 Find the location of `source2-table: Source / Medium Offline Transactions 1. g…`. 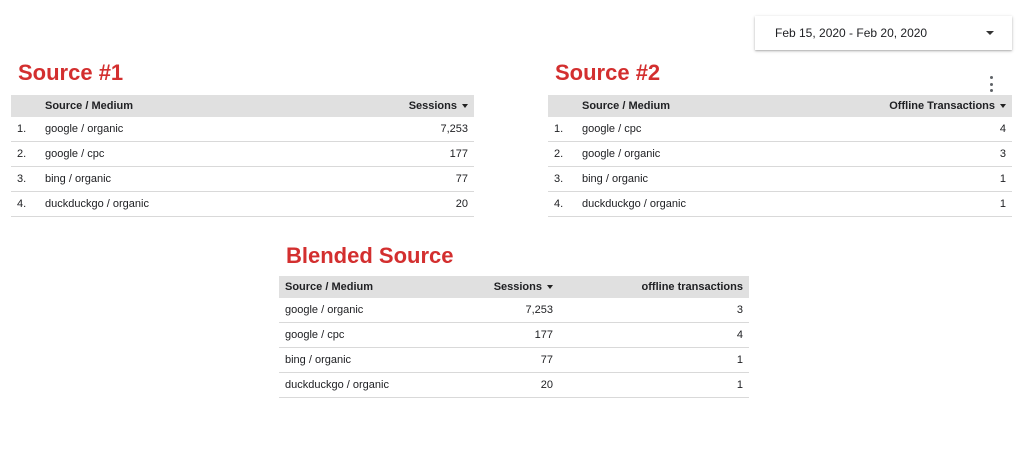

source2-table: Source / Medium Offline Transactions 1. g… is located at coordinates (780, 156).